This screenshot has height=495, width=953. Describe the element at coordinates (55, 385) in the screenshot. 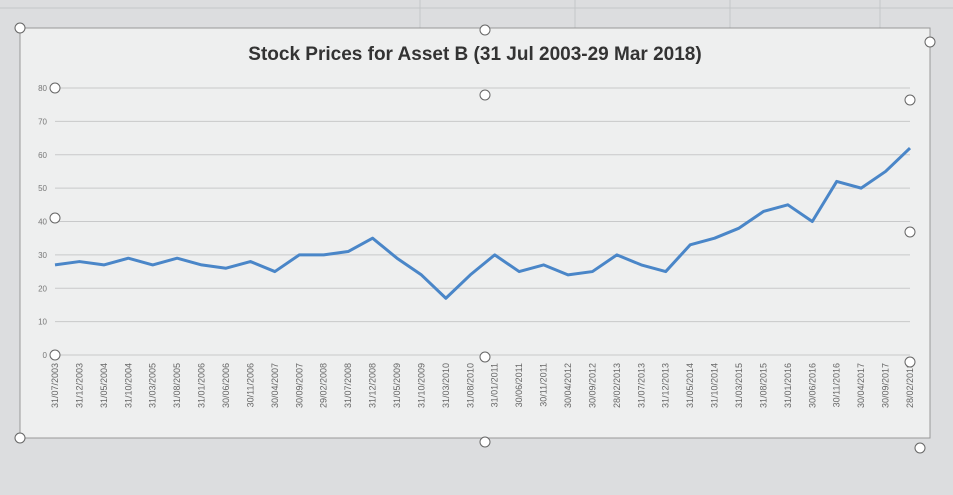

I see `x-tick-label: 31/07/2003` at that location.